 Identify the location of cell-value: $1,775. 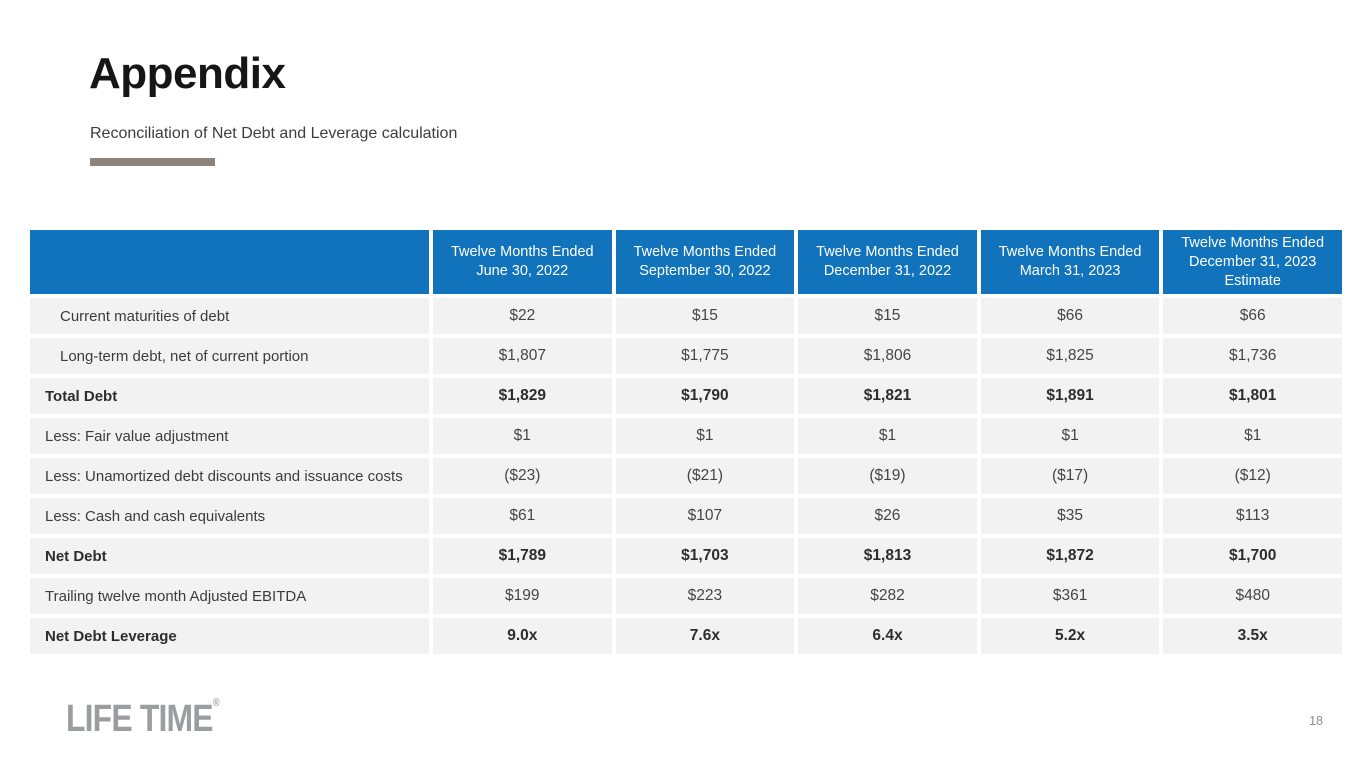
(705, 356).